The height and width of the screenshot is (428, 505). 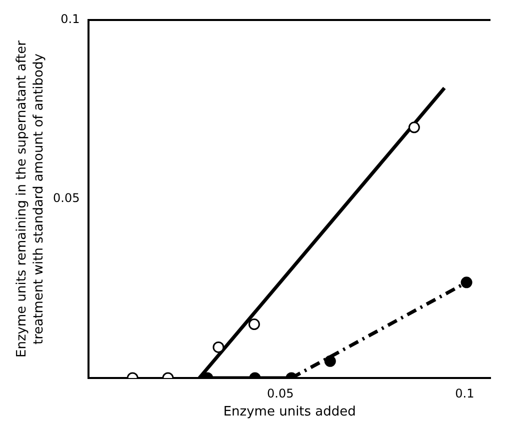 I want to click on x-axis-title: Enzyme units added, so click(x=289, y=412).